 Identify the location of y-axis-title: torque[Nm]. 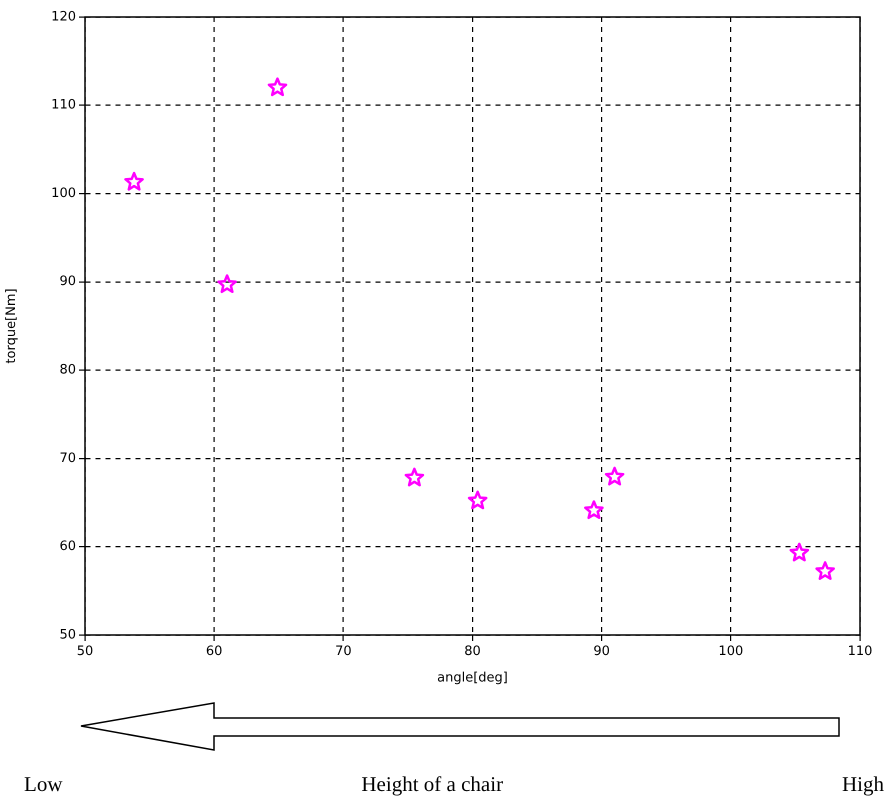
(12, 326).